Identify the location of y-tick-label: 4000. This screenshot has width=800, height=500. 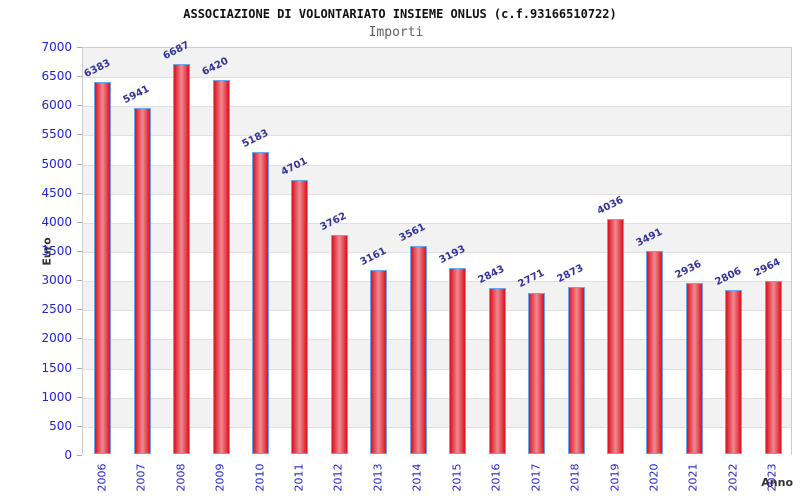
(56, 221).